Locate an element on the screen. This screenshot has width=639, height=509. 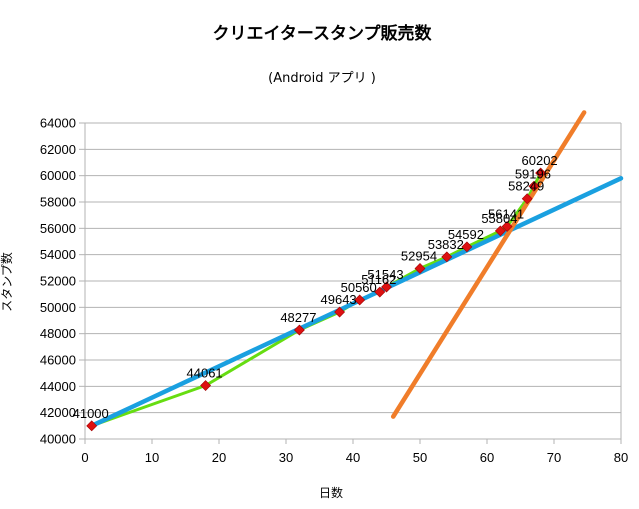
data-label: 60202 is located at coordinates (540, 160).